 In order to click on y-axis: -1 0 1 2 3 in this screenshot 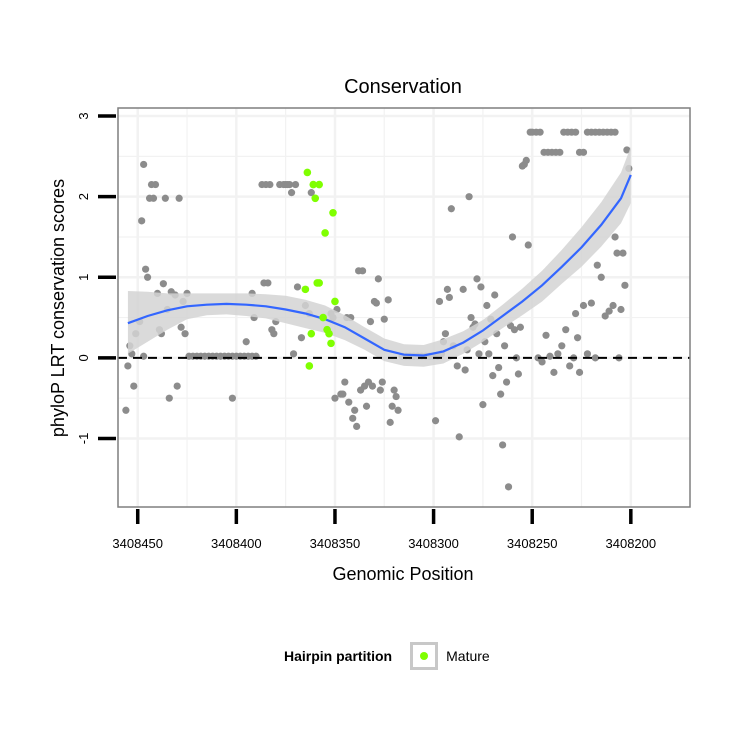, I will do `click(96, 278)`.